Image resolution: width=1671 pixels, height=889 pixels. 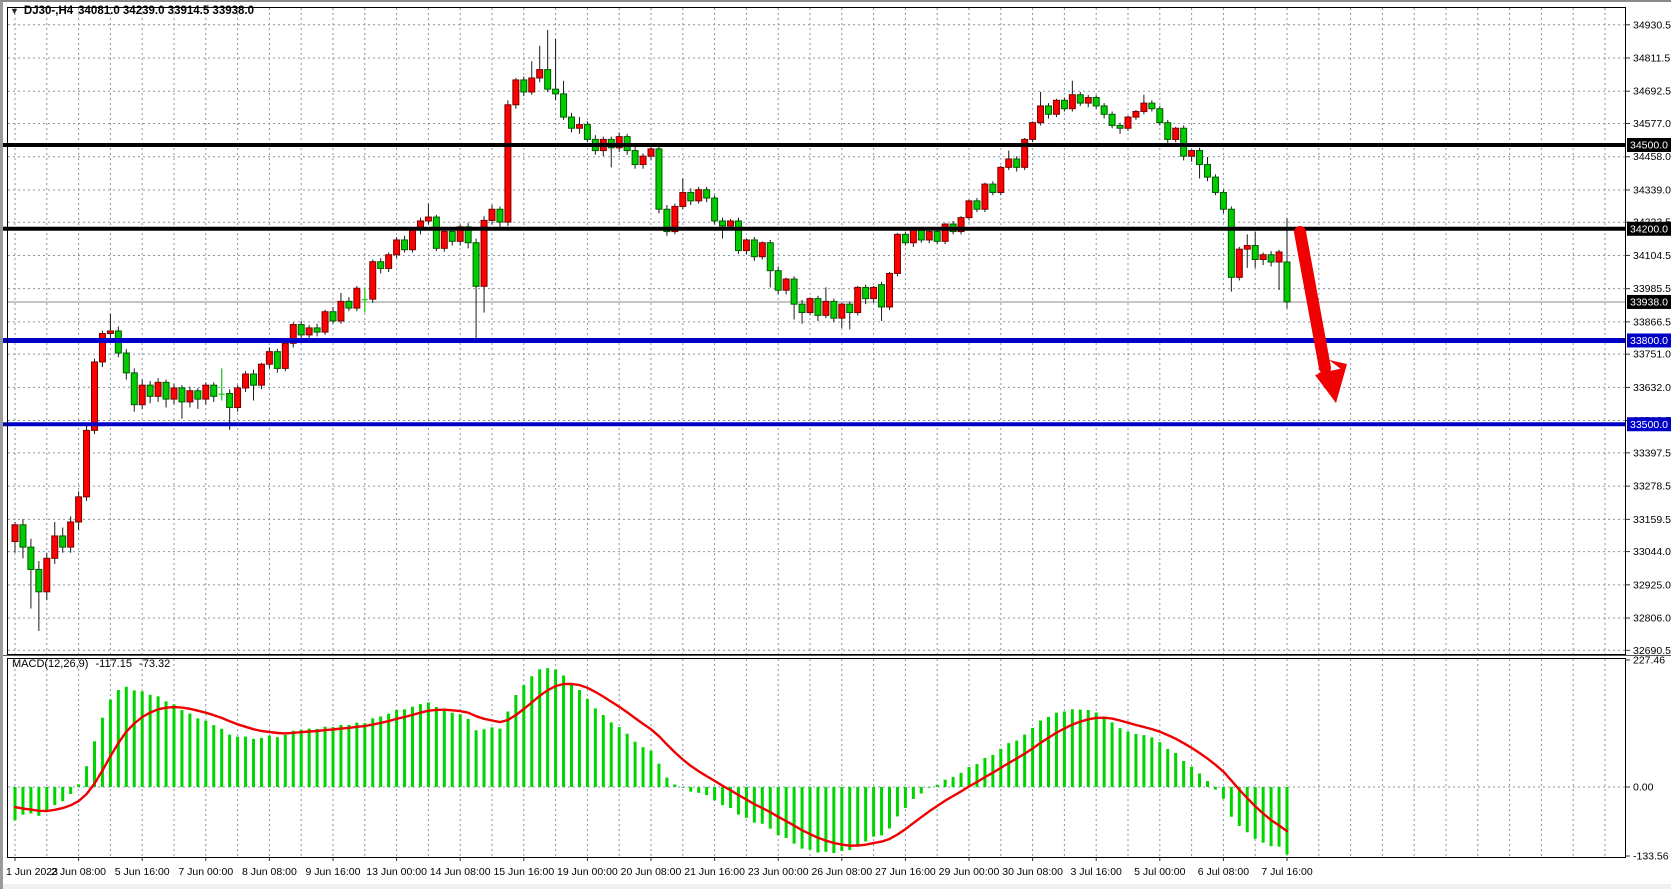 I want to click on time-tick-label: 8 Jun 08:00, so click(x=269, y=872).